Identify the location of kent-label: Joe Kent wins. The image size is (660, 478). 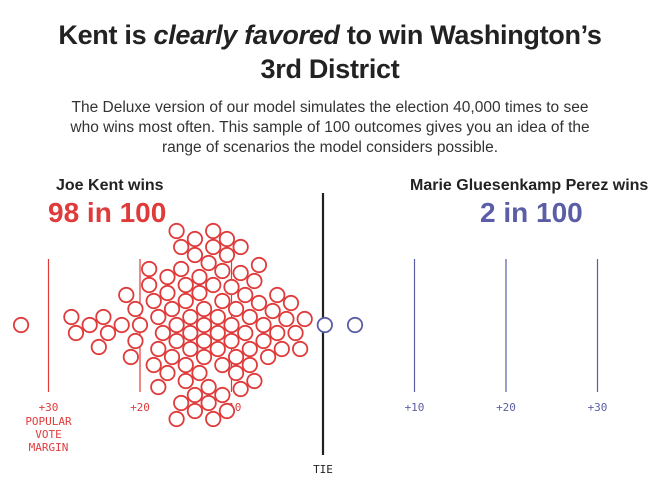
(110, 185).